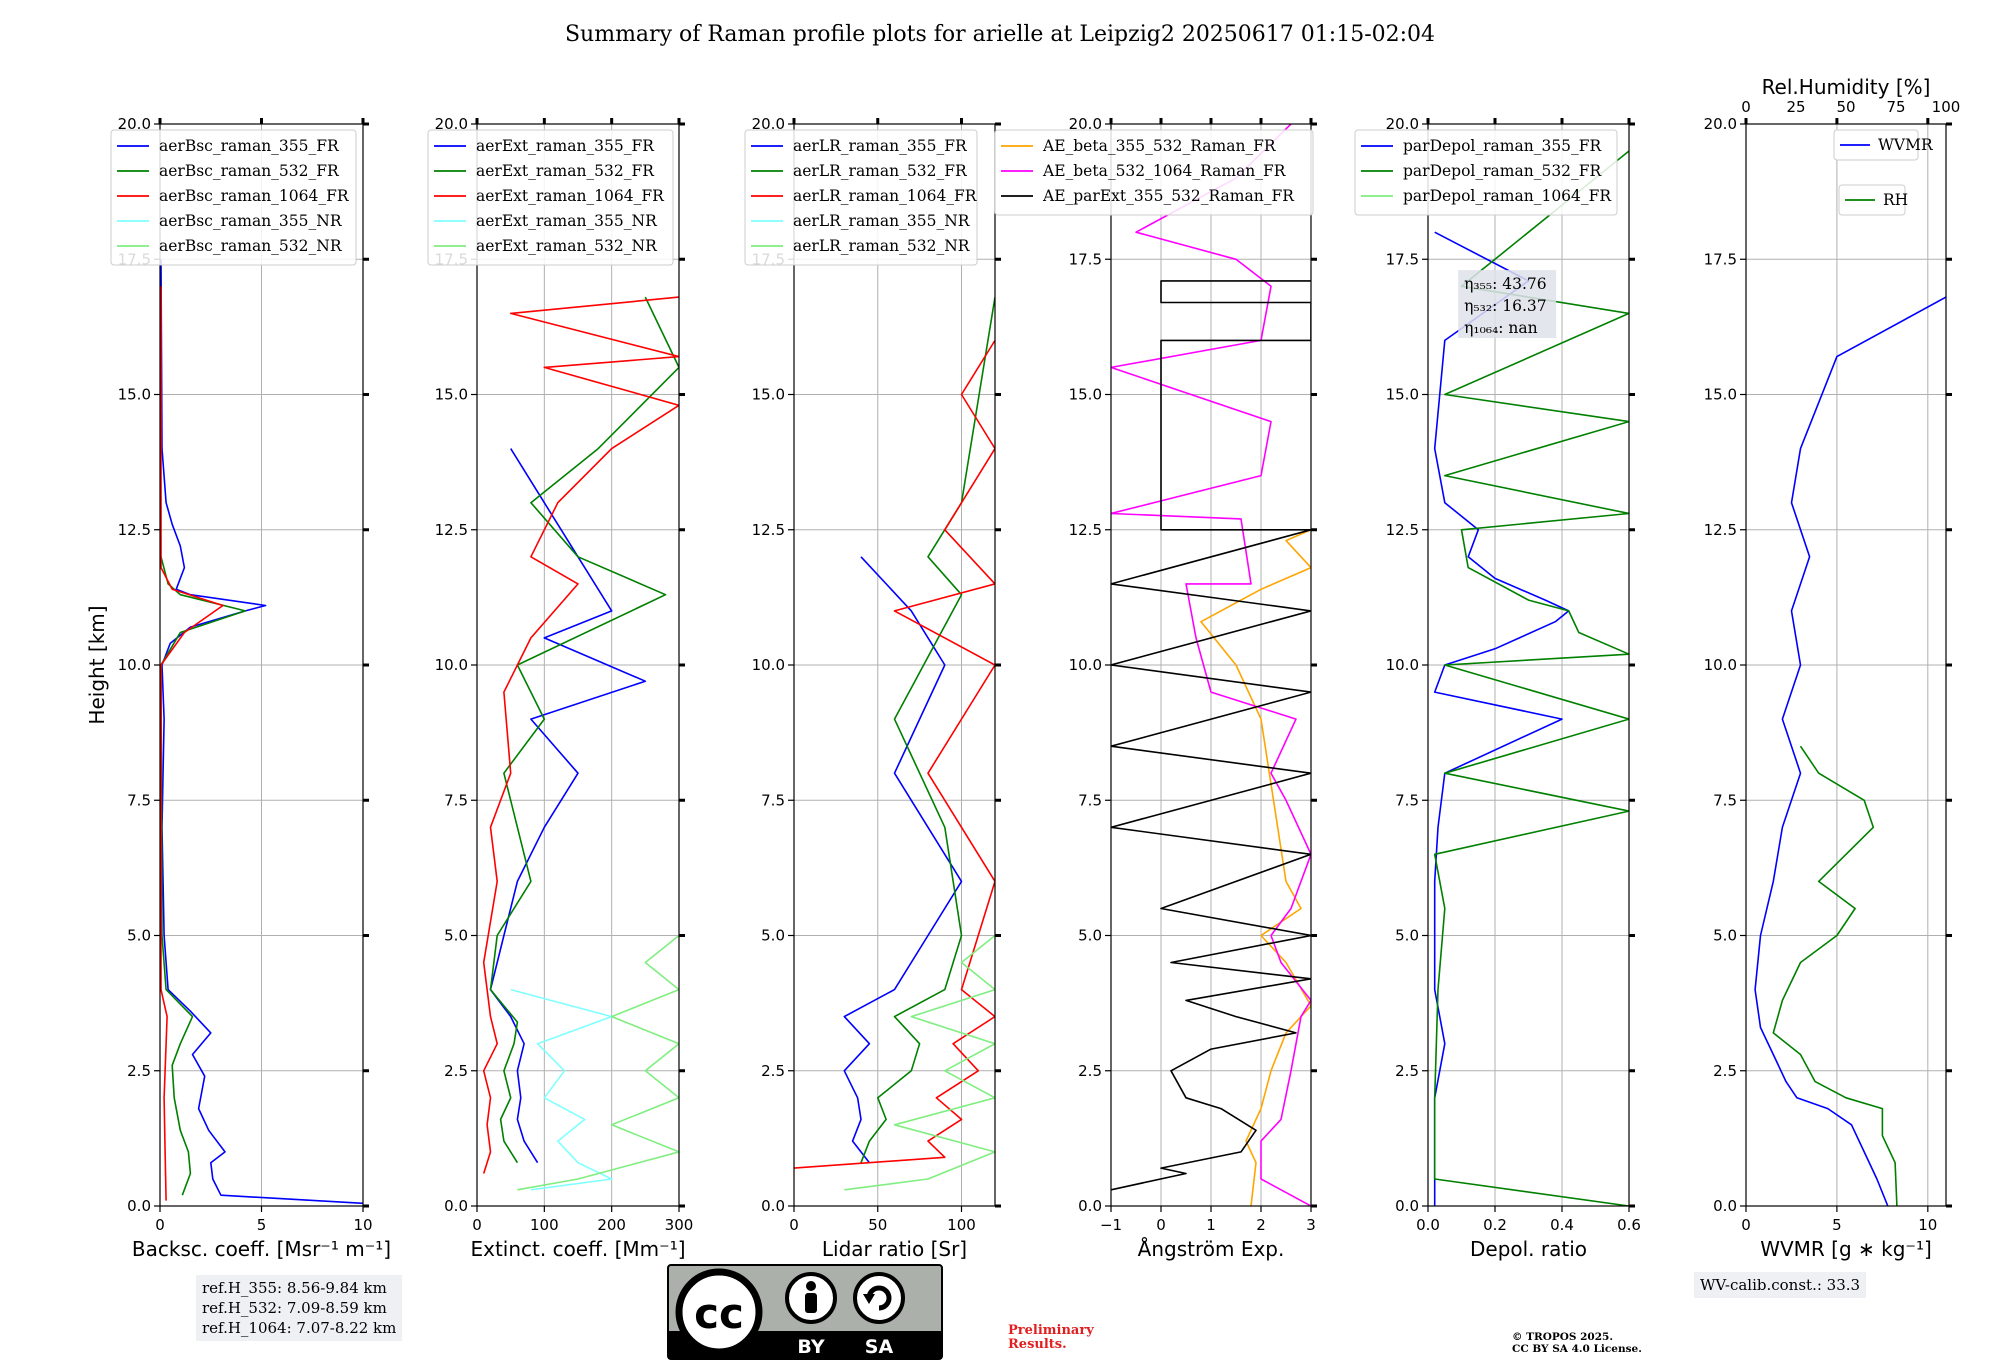 This screenshot has height=1360, width=2000. I want to click on legend-label: RH, so click(1895, 200).